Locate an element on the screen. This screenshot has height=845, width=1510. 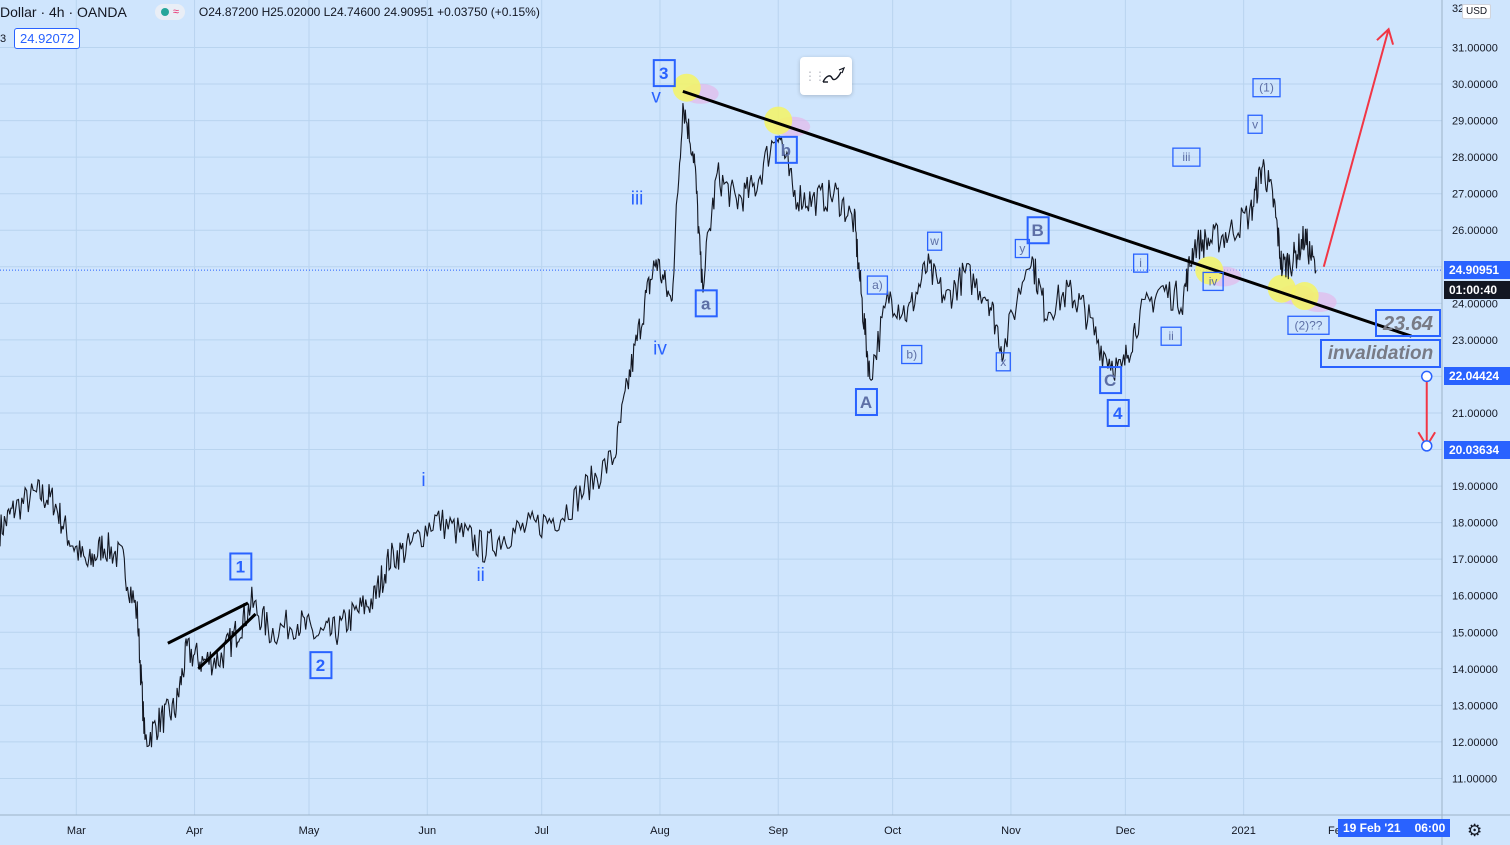
level-label-upper: 22.04424 is located at coordinates (1477, 376).